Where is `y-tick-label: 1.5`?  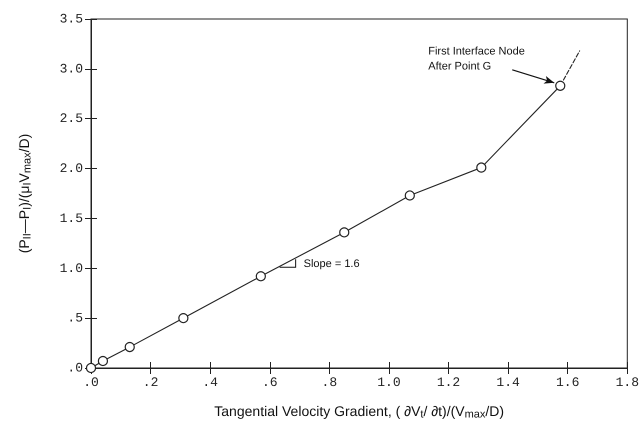
y-tick-label: 1.5 is located at coordinates (71, 218).